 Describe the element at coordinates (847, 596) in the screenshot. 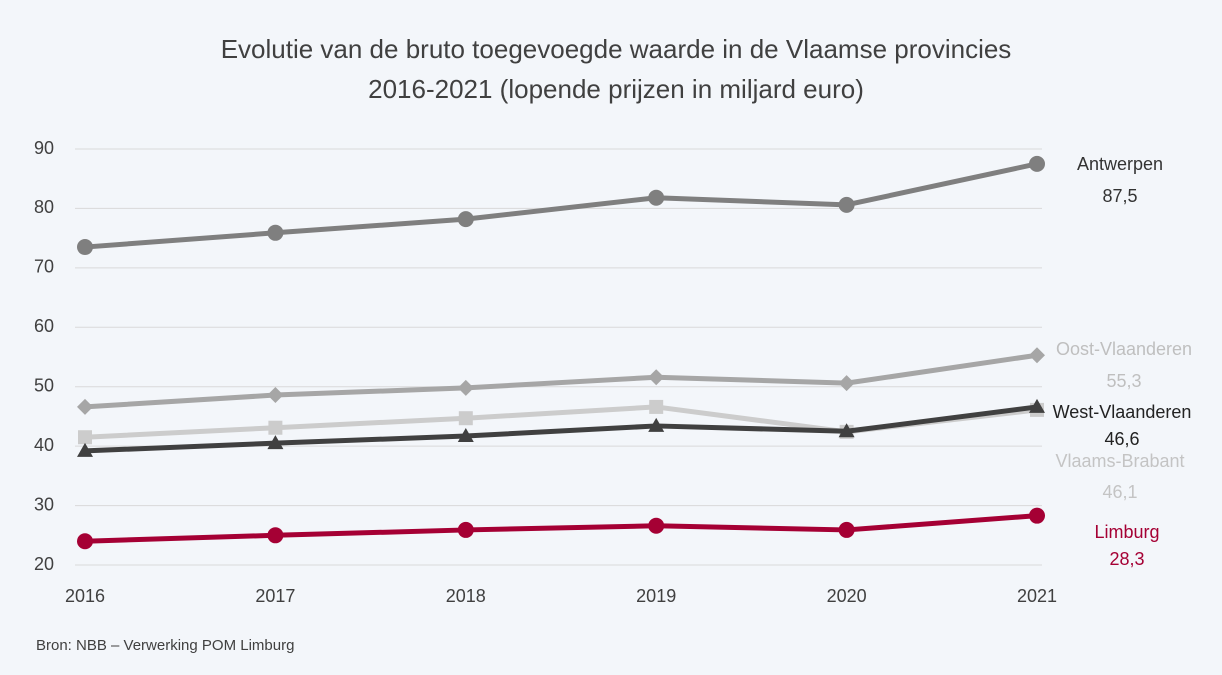

I see `x-tick-label: 2020` at that location.